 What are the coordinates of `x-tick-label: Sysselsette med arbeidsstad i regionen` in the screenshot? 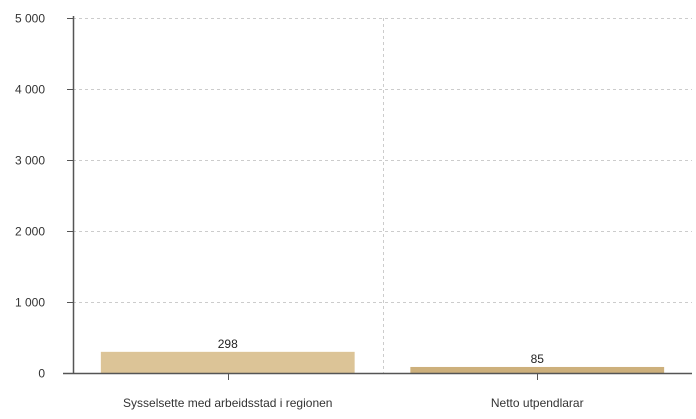 It's located at (227, 403).